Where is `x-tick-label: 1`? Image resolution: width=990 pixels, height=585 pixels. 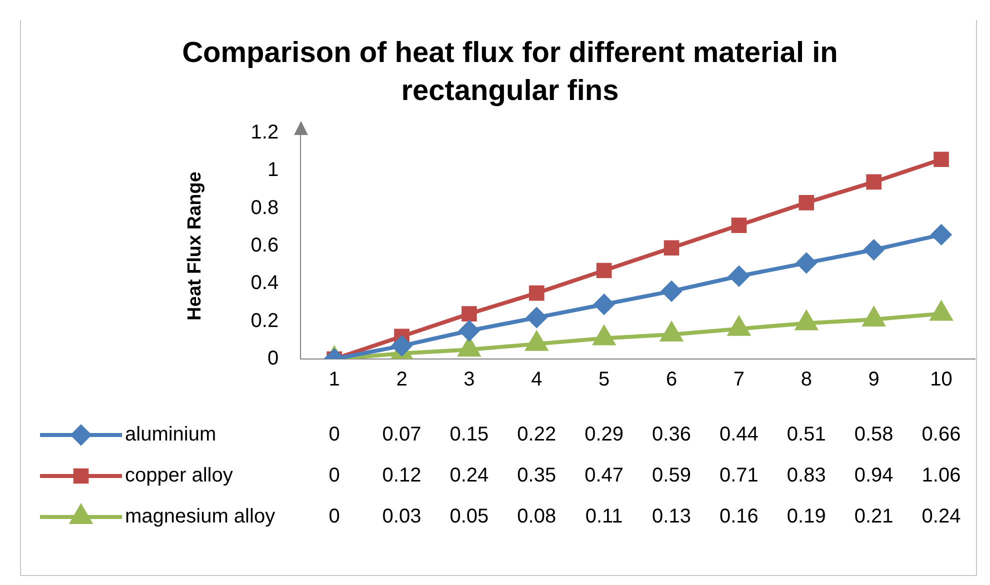 x-tick-label: 1 is located at coordinates (334, 379).